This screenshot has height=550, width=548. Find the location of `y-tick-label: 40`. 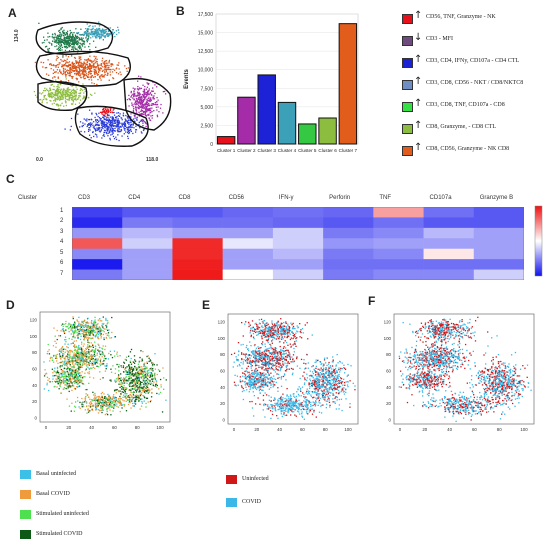

y-tick-label: 40 is located at coordinates (222, 387).